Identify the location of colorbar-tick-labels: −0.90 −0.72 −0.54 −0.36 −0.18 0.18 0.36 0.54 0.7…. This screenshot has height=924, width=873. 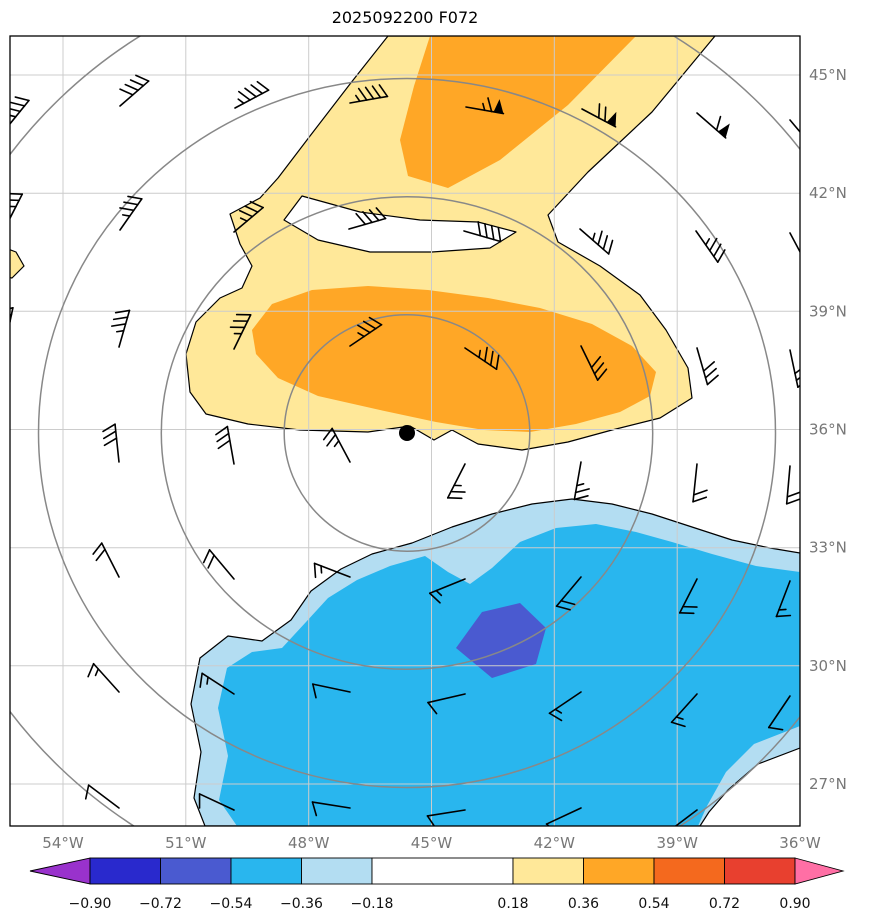
(440, 904).